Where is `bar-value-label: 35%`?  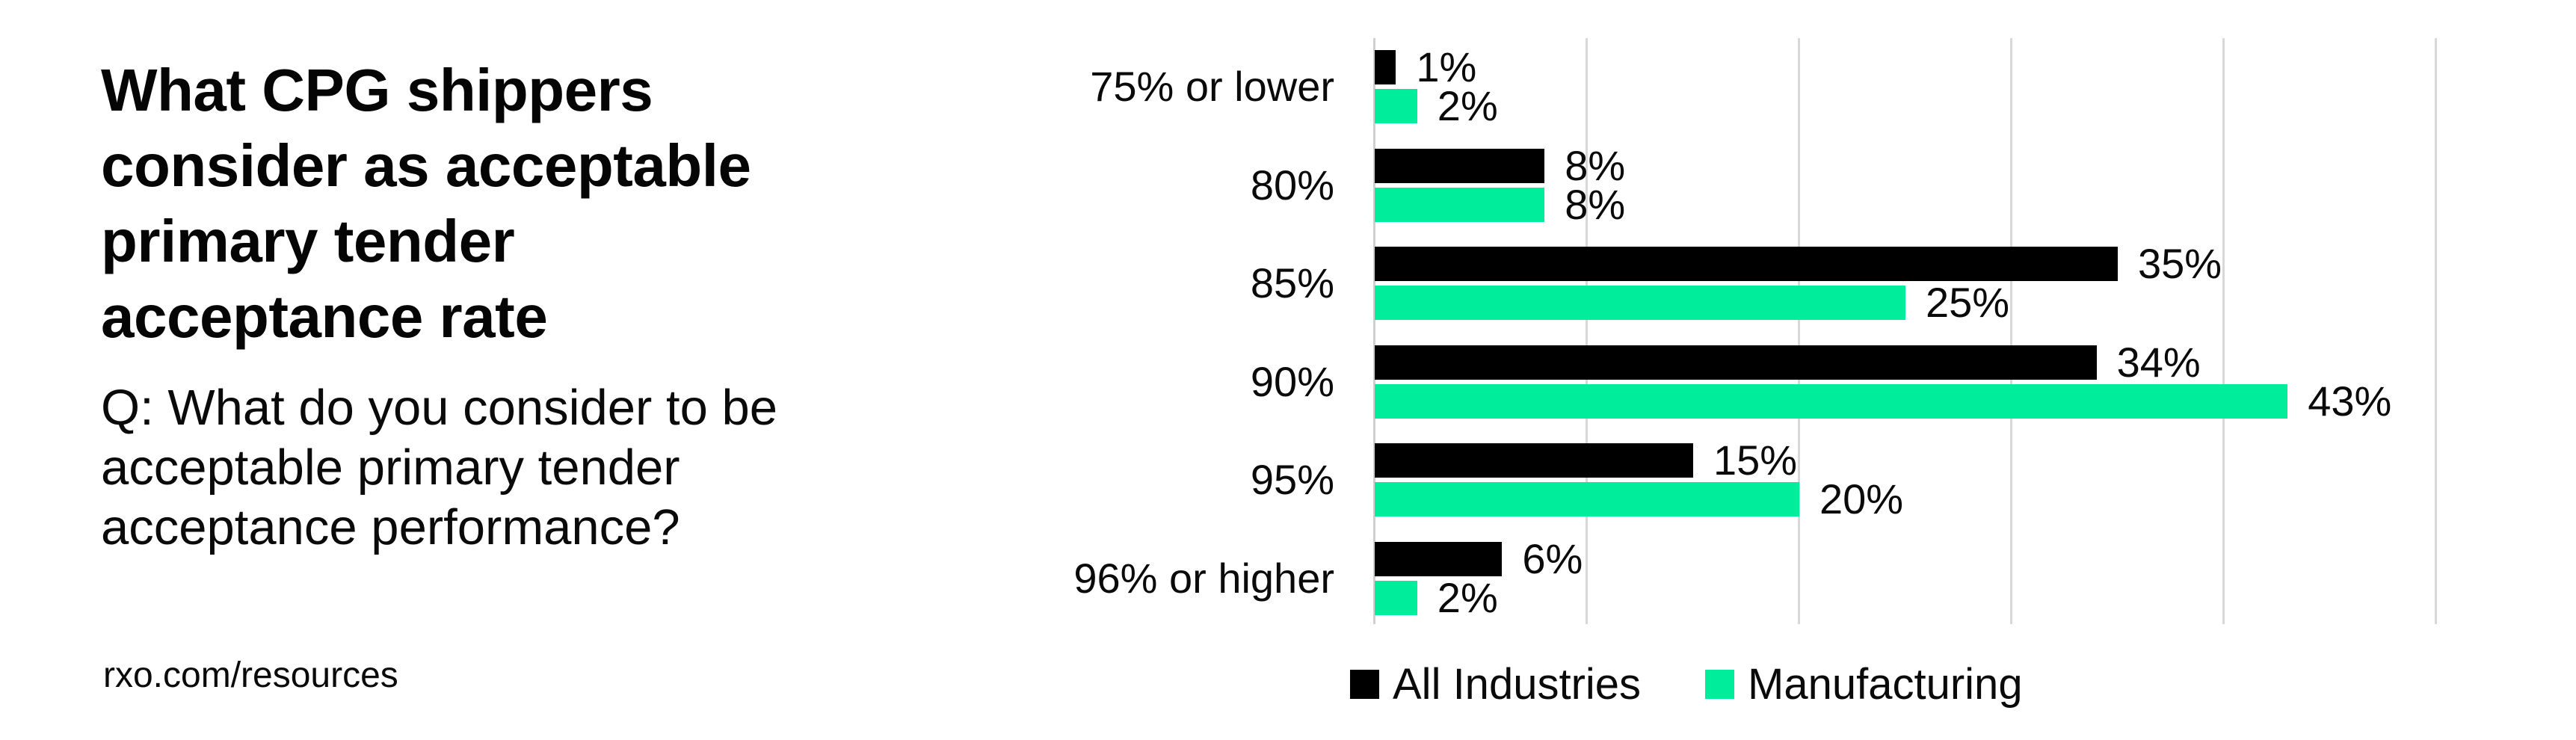 bar-value-label: 35% is located at coordinates (2180, 264).